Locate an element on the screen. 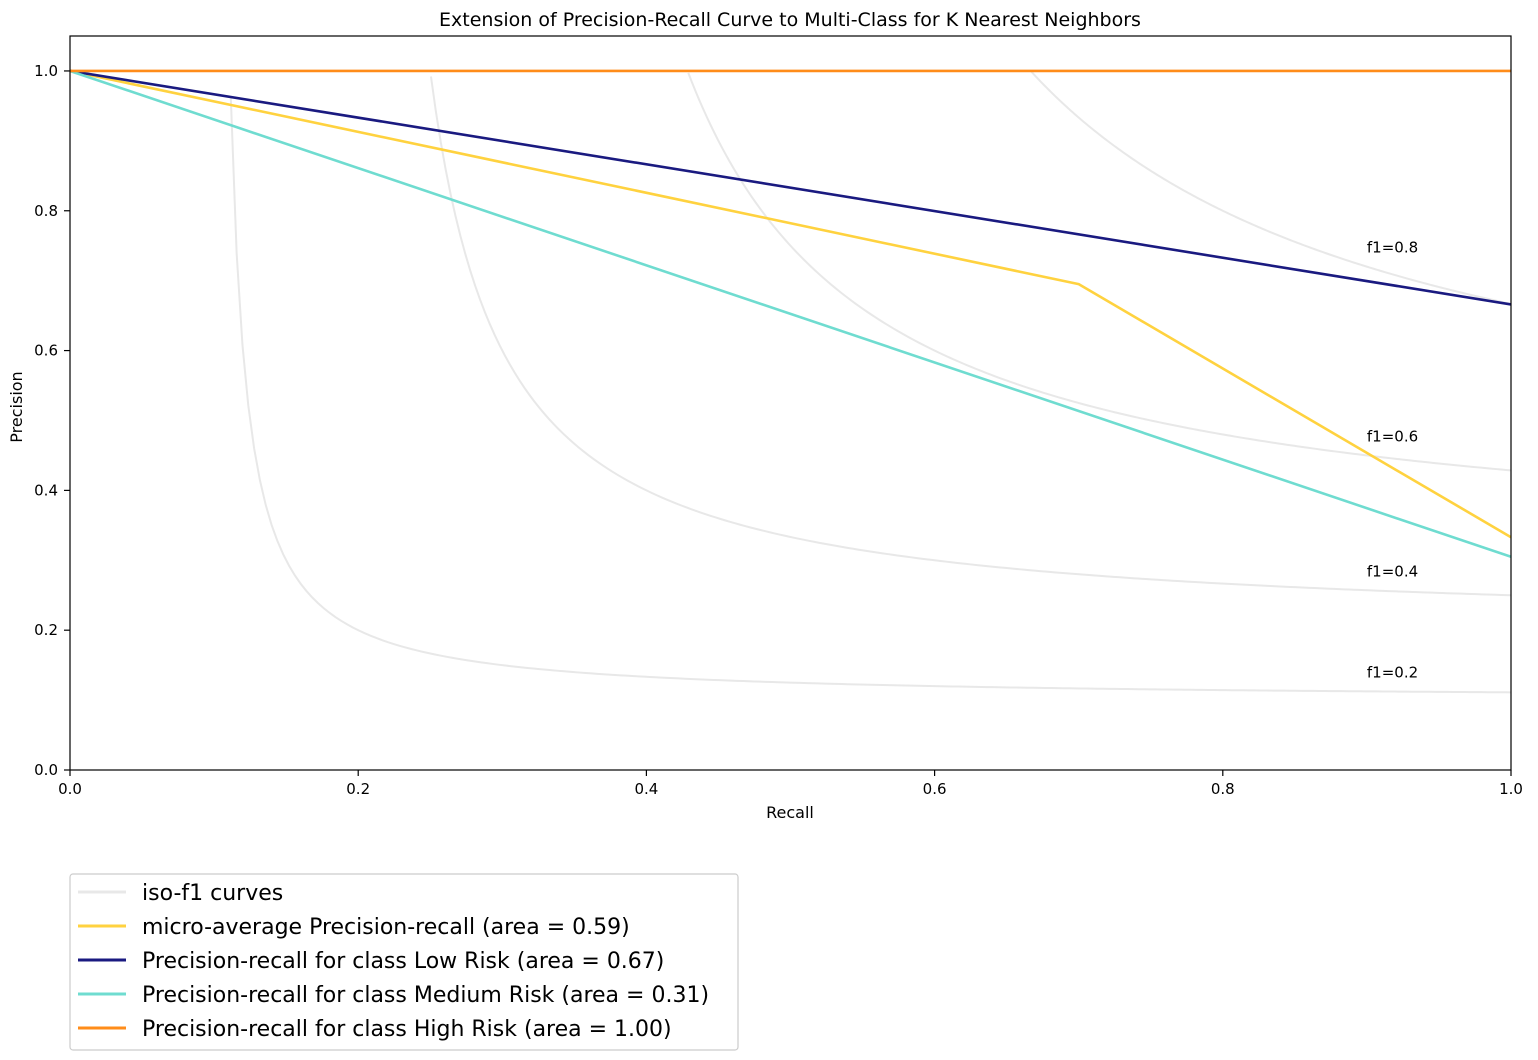  x-tick-label-5: 1.0 is located at coordinates (1511, 789).